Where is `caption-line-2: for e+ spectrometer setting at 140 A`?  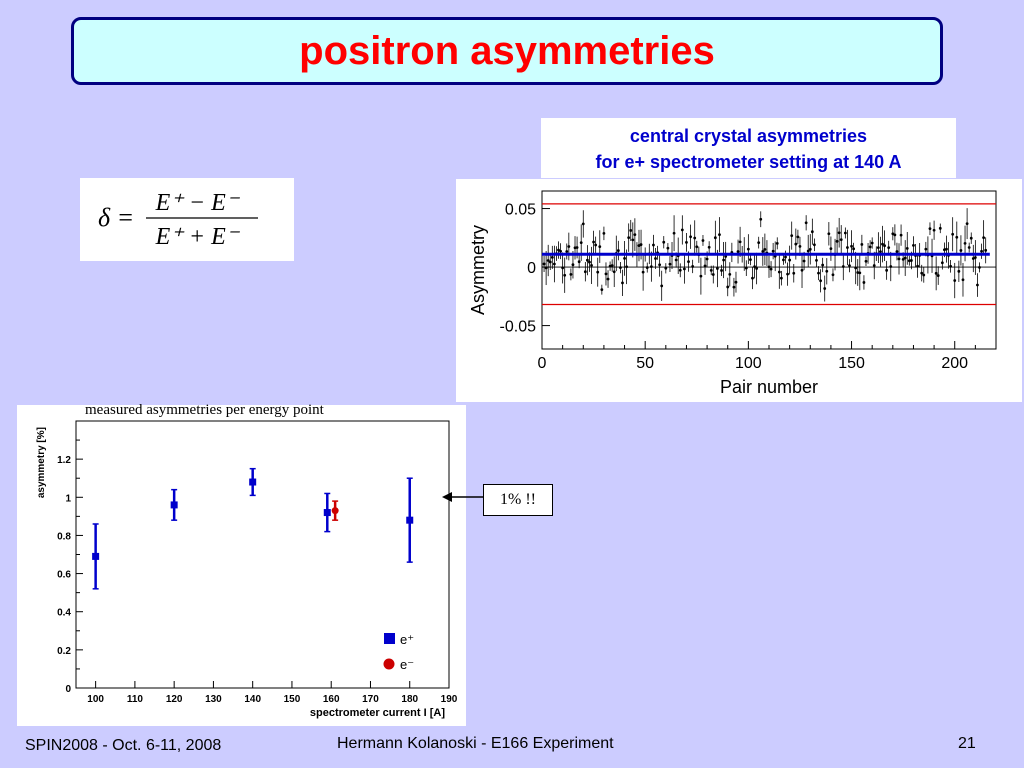
caption-line-2: for e+ spectrometer setting at 140 A is located at coordinates (748, 162).